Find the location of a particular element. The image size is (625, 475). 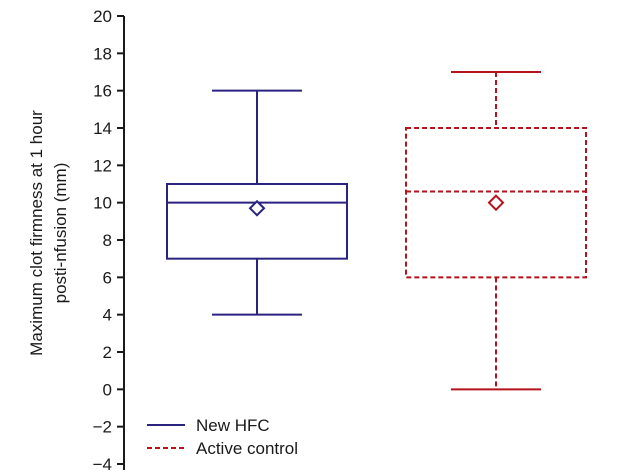

y-tick-label: 20 is located at coordinates (102, 16).